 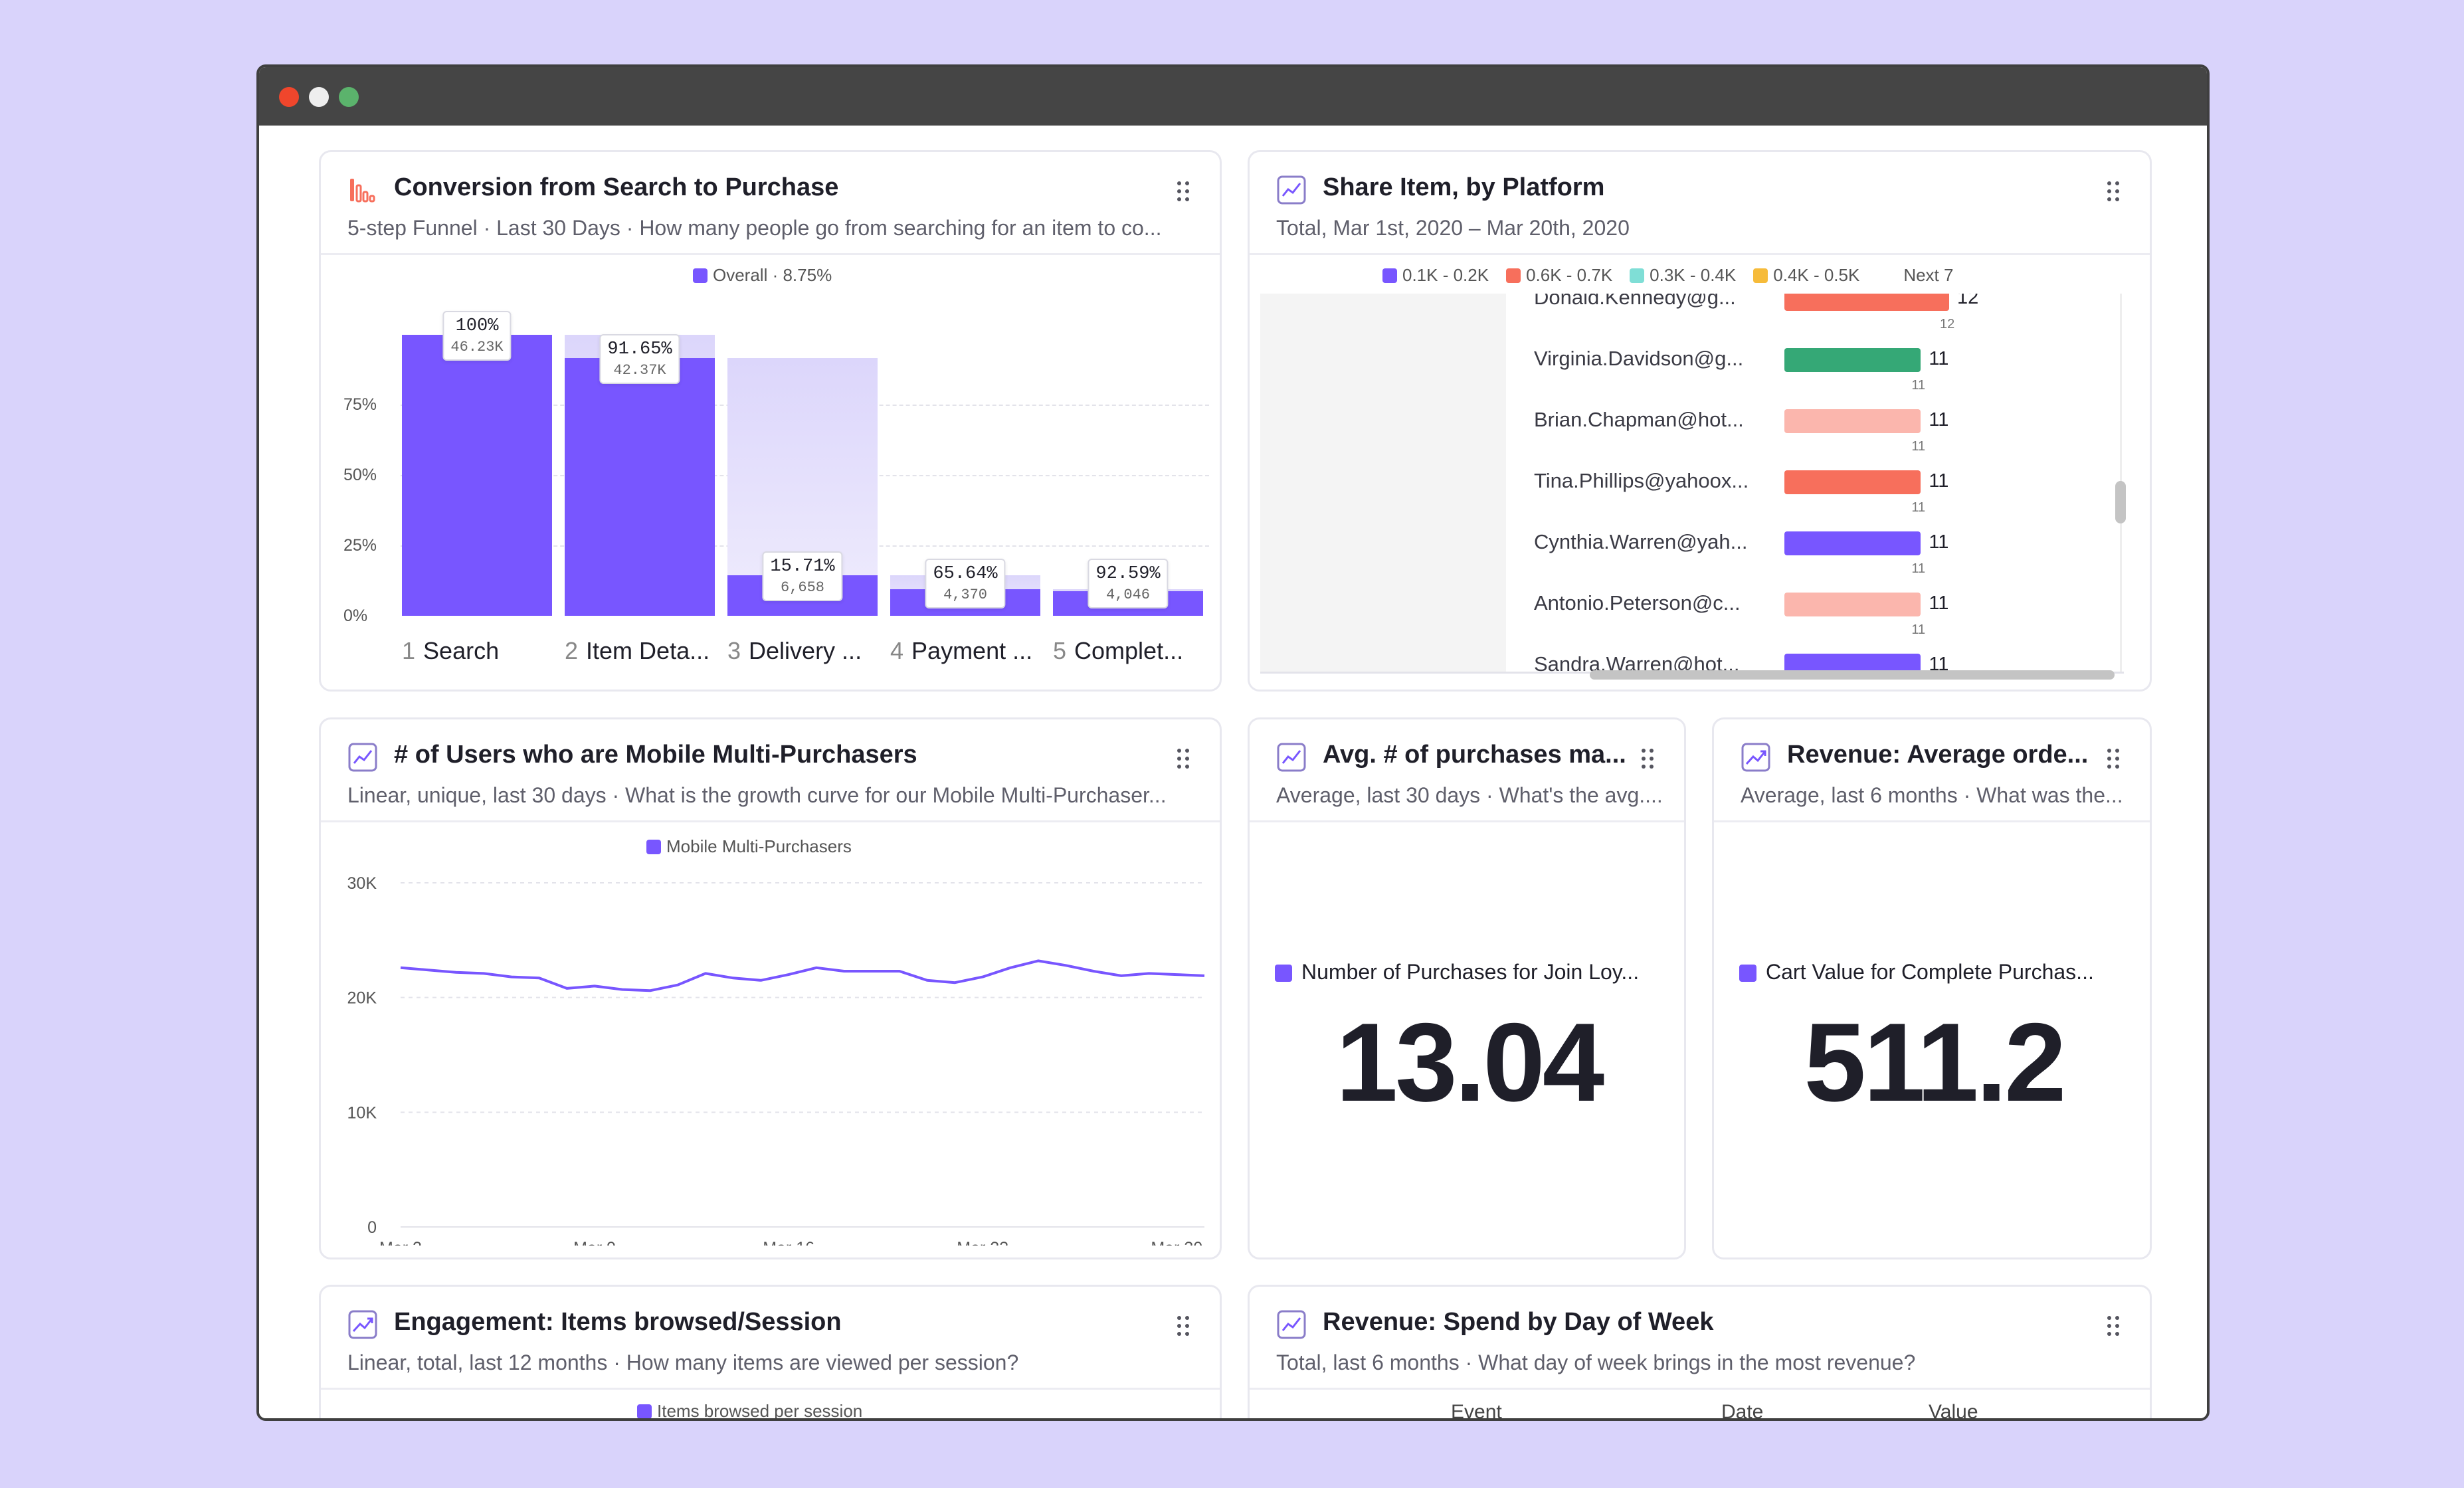 What do you see at coordinates (802, 975) in the screenshot?
I see `series-line-mobile-multi-purchasers` at bounding box center [802, 975].